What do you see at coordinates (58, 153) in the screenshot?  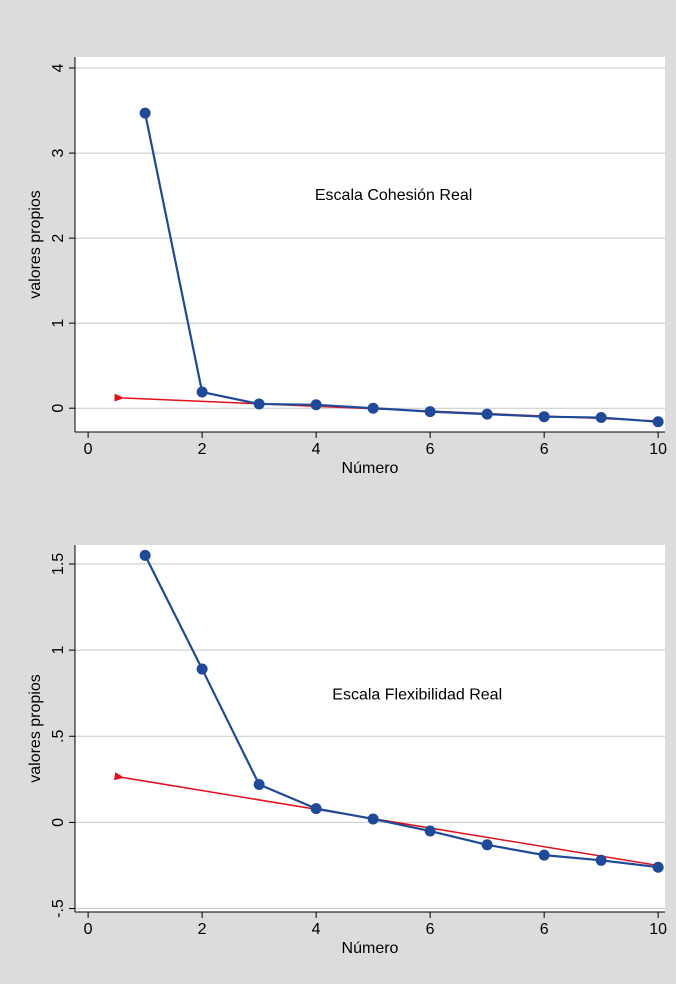 I see `y-tick-label: 3` at bounding box center [58, 153].